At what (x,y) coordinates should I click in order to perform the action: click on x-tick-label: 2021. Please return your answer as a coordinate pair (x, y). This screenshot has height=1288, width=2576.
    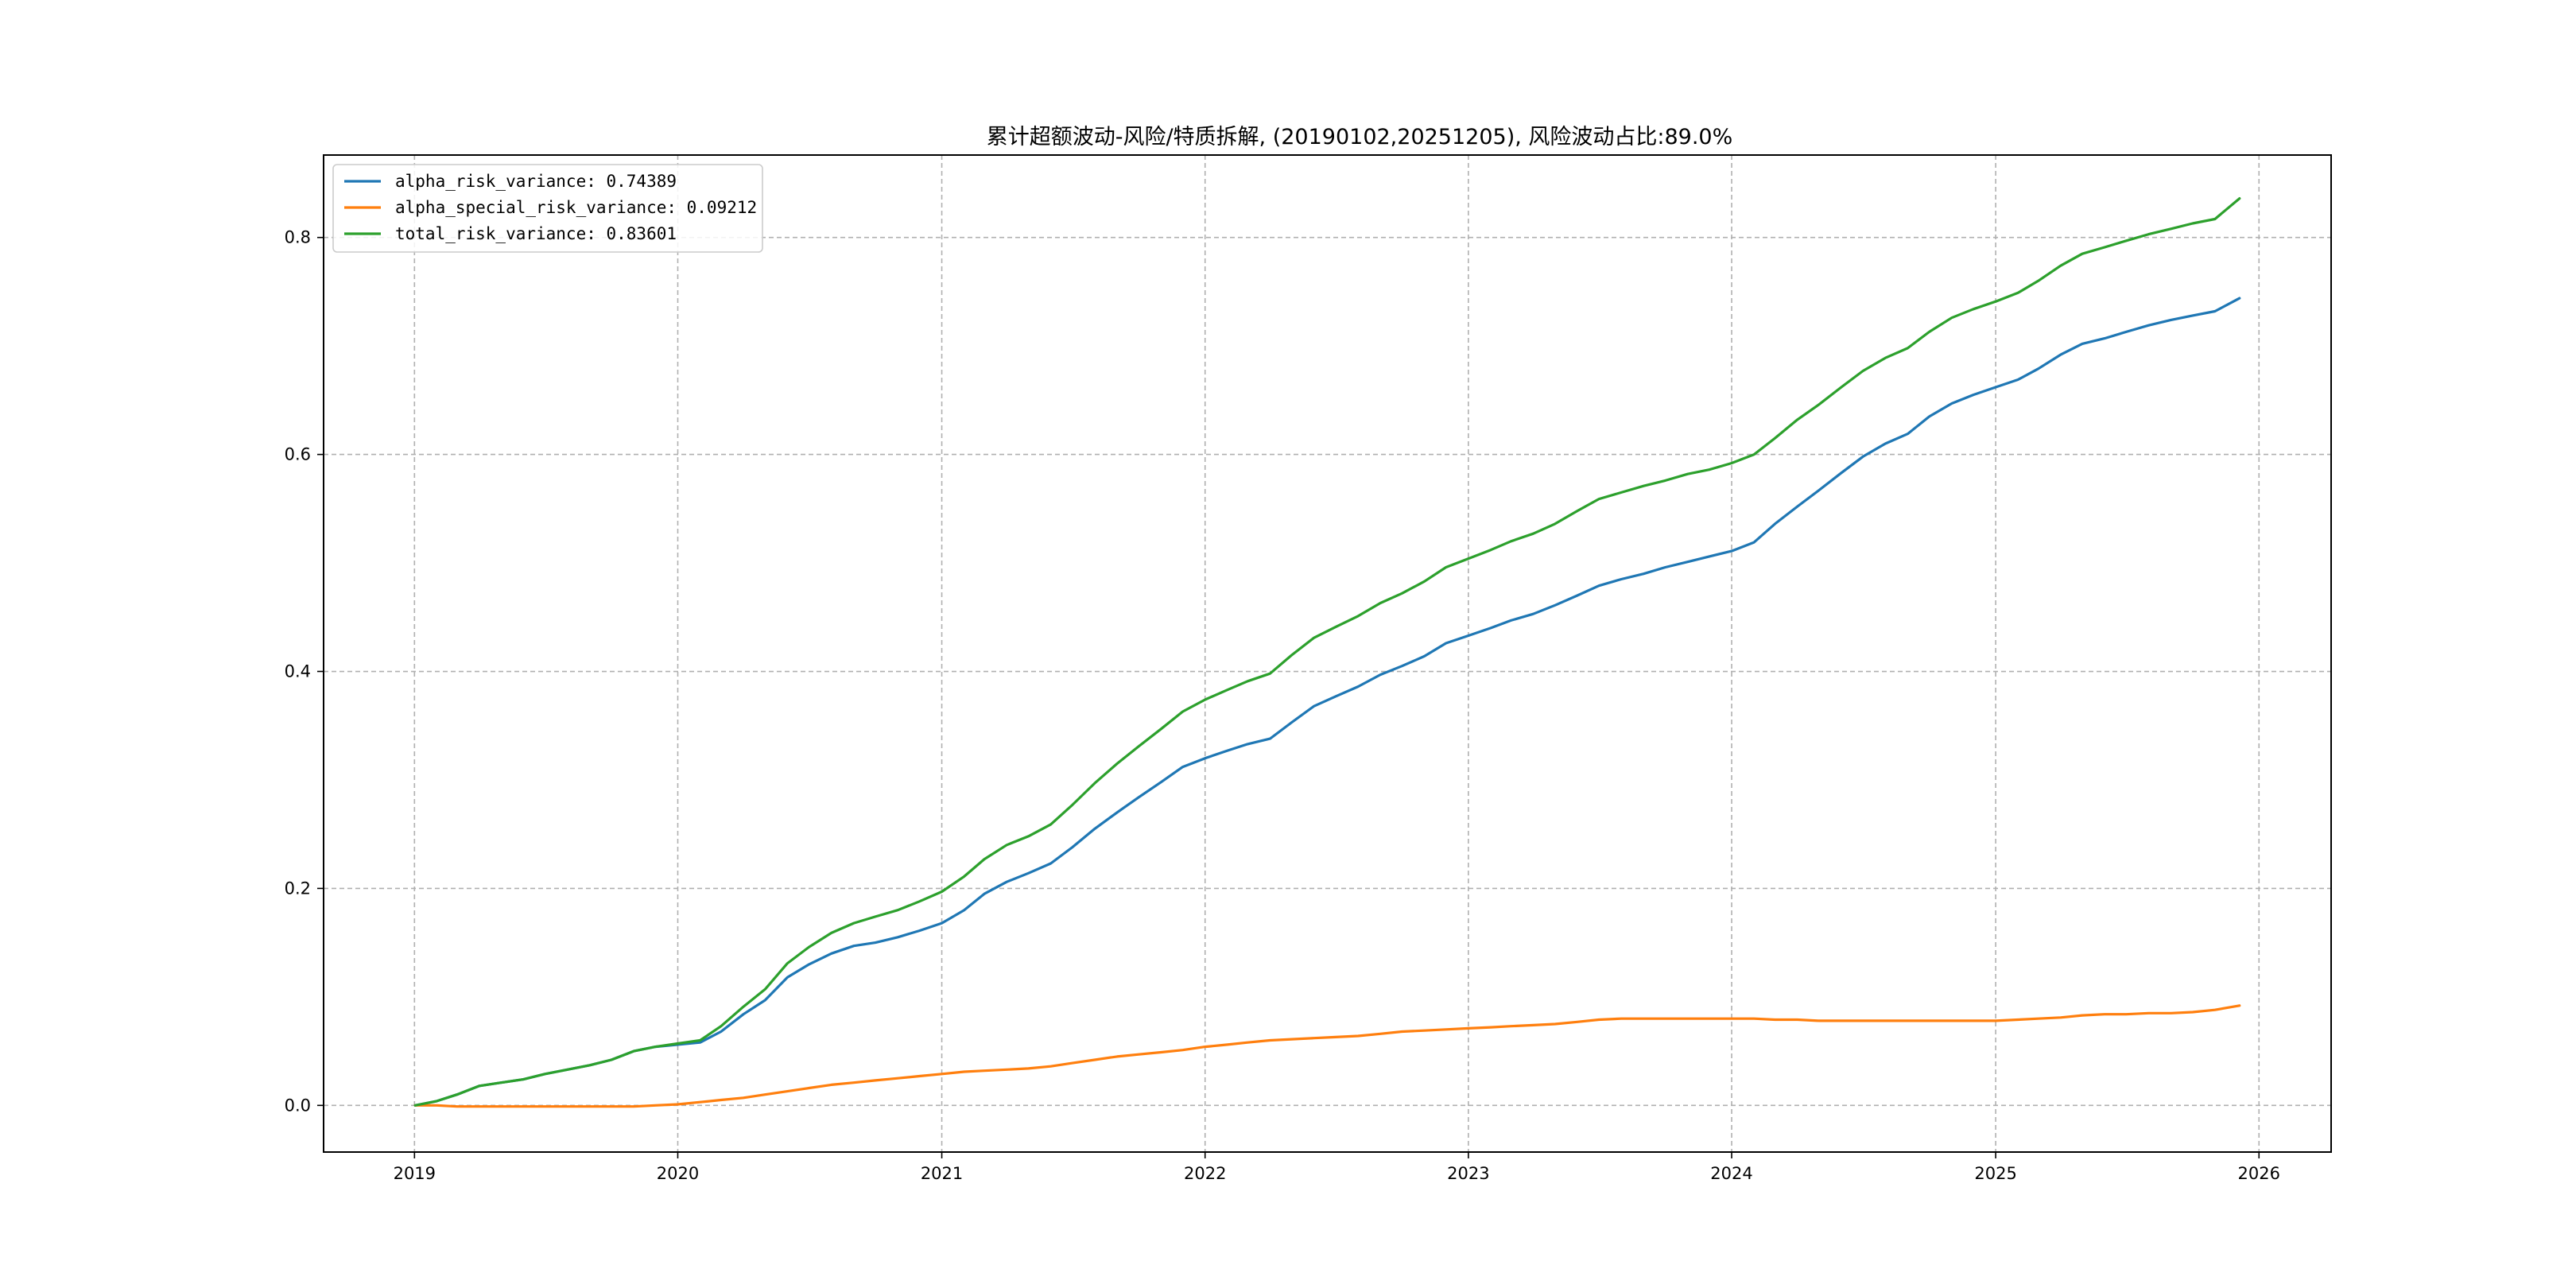
    Looking at the image, I should click on (942, 1173).